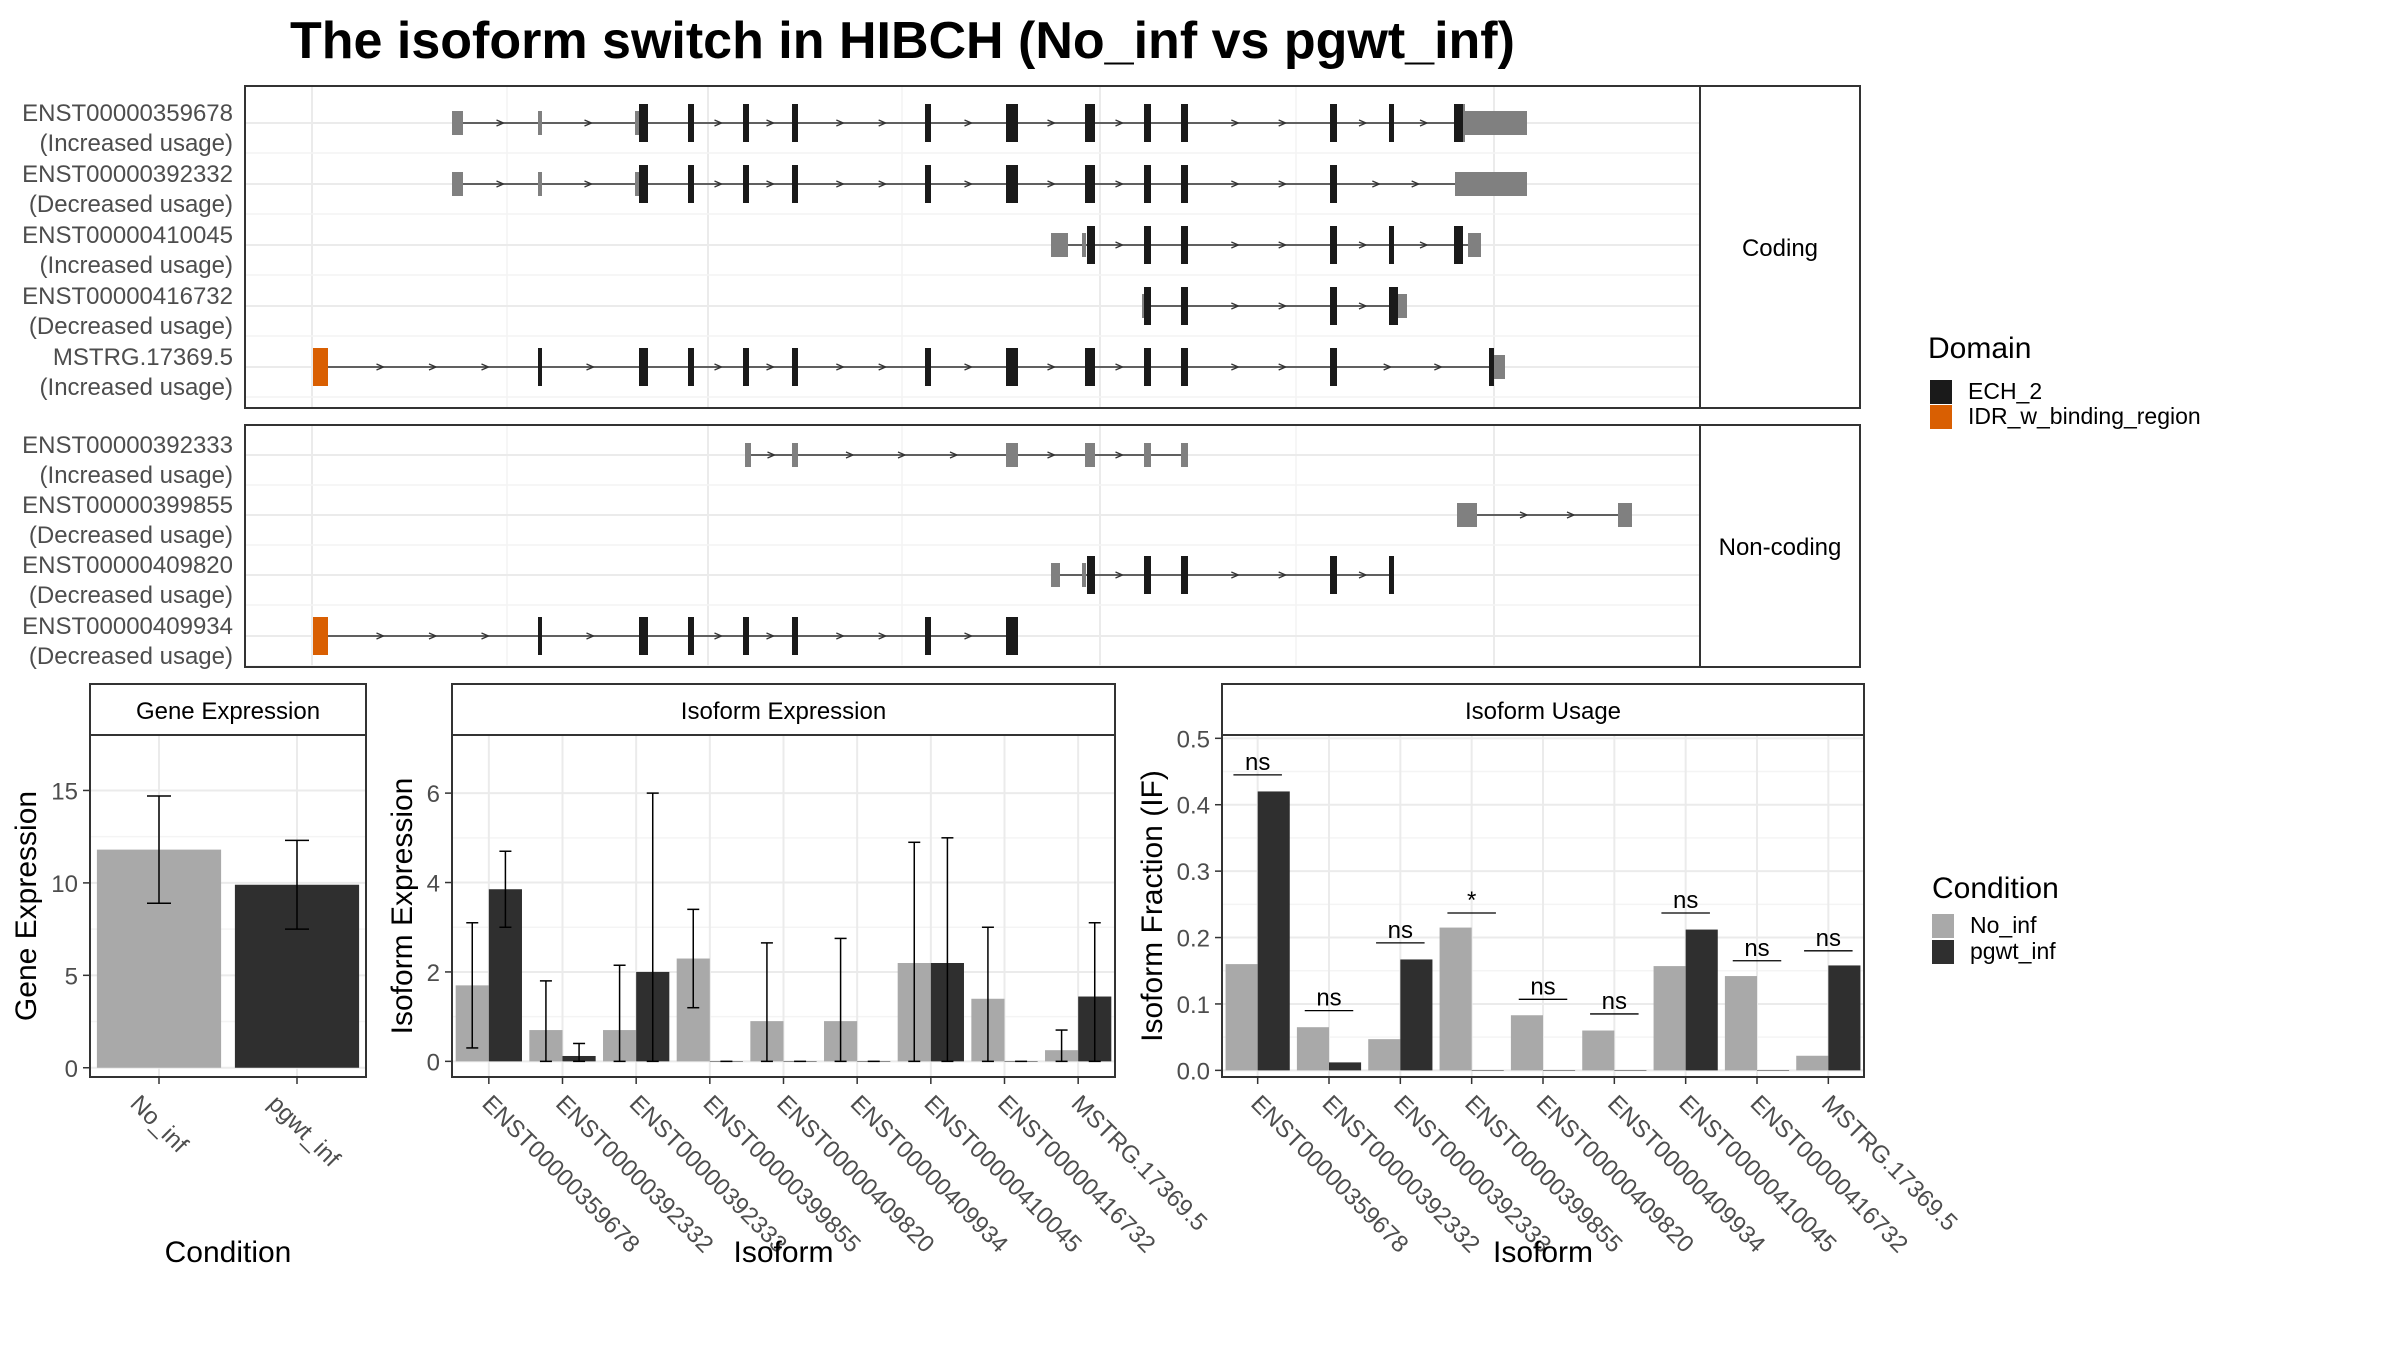 The image size is (2400, 1350). I want to click on condition-legend-swatch, so click(1943, 926).